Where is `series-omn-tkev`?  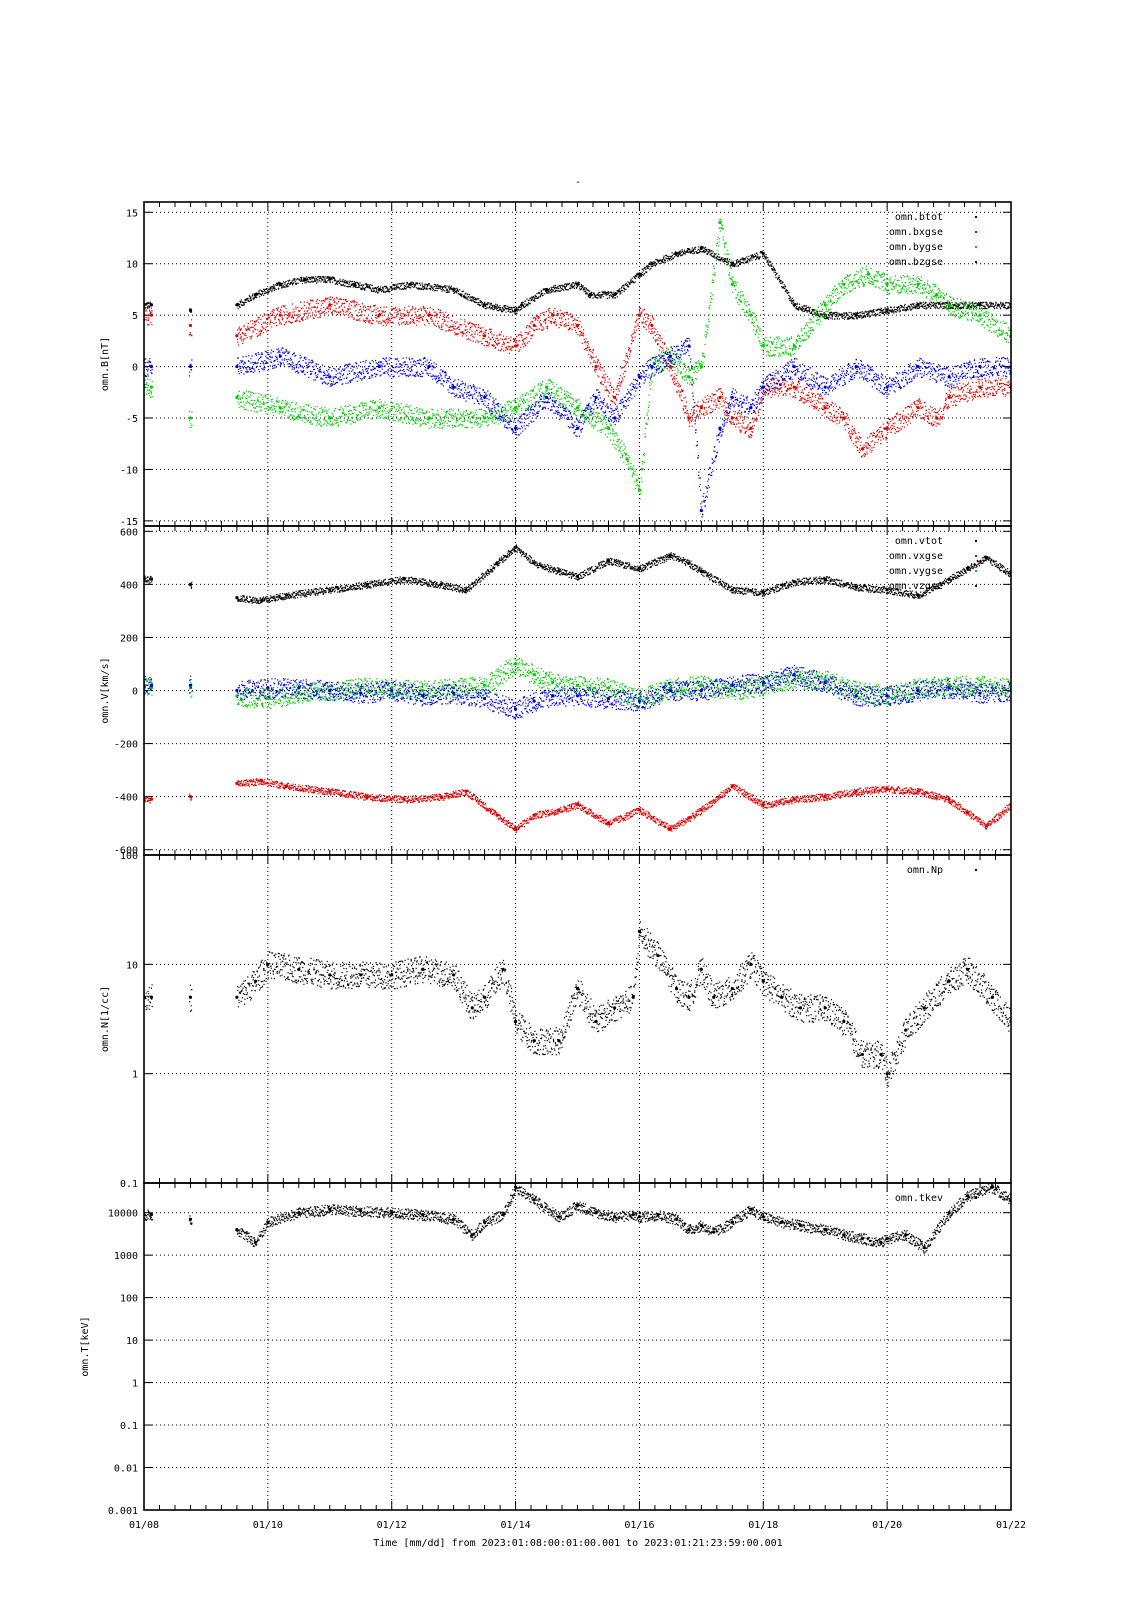
series-omn-tkev is located at coordinates (577, 1218).